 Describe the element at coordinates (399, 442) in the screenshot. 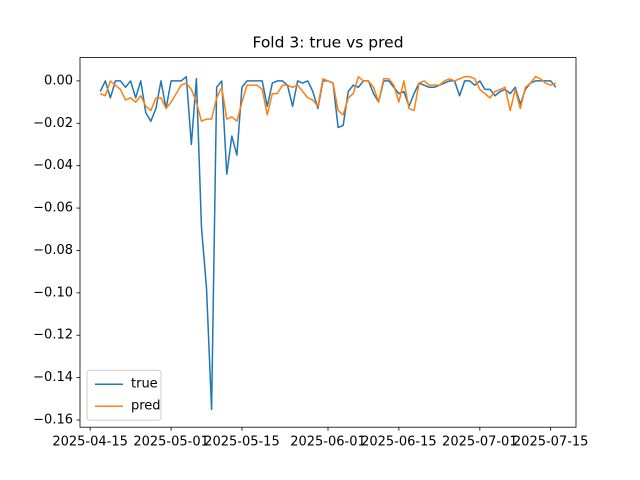

I see `x-tick-label: 2025-06-15` at that location.